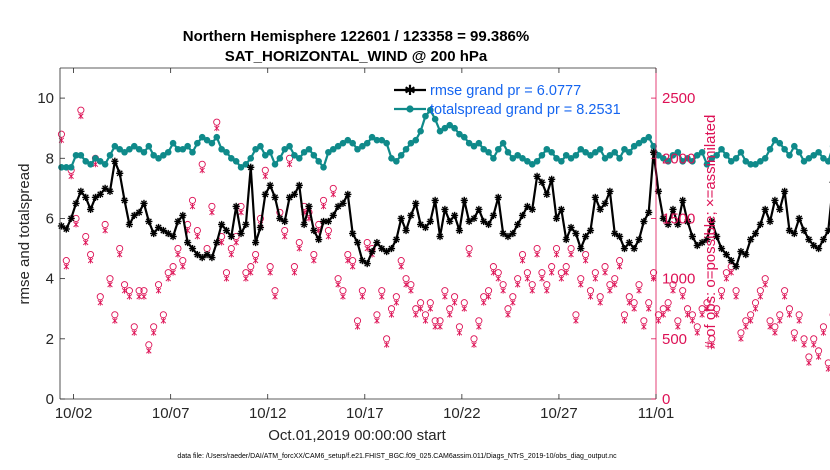  What do you see at coordinates (50, 158) in the screenshot?
I see `y-left-tick-label: 8` at bounding box center [50, 158].